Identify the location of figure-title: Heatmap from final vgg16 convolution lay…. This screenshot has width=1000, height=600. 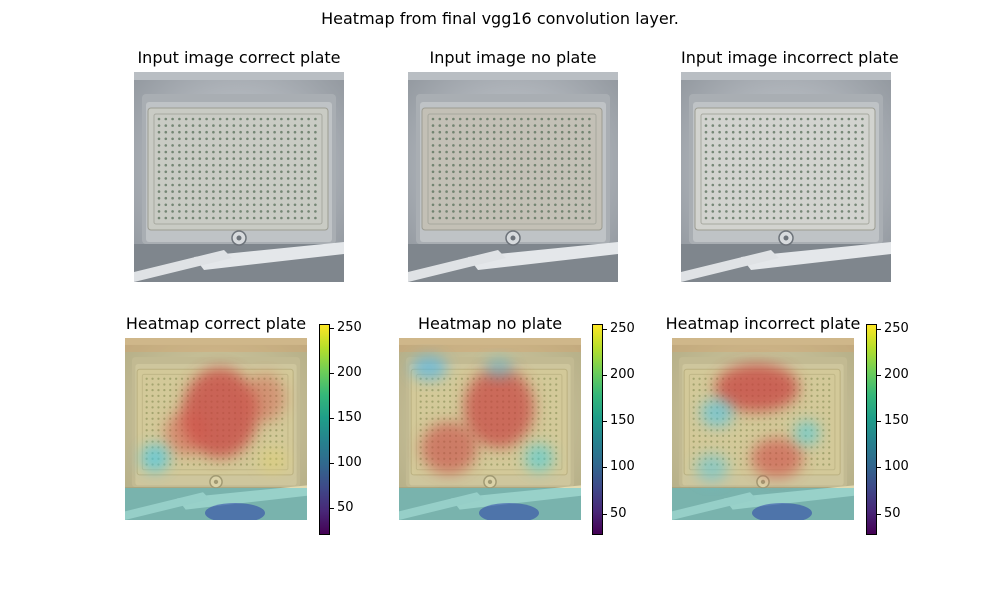
(500, 18).